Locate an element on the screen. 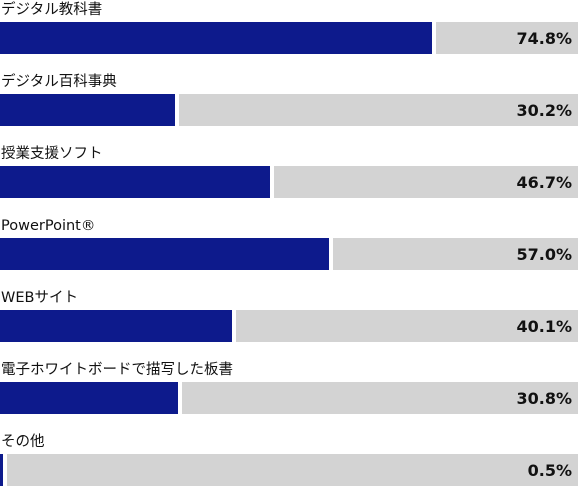 This screenshot has height=504, width=578. category-label: デジタル百科事典 is located at coordinates (59, 82).